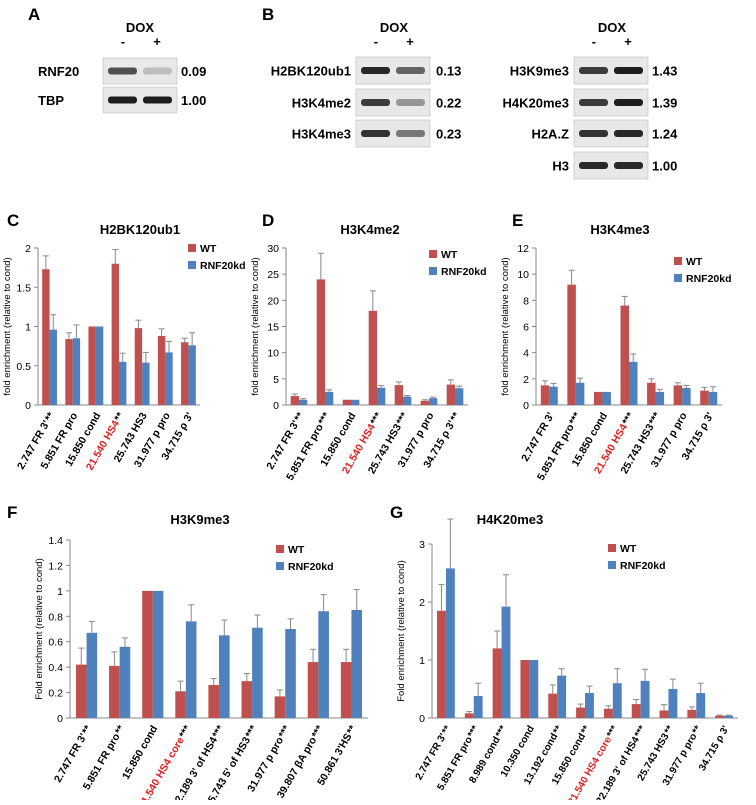  What do you see at coordinates (34, 14) in the screenshot?
I see `panel-letter-a: A` at bounding box center [34, 14].